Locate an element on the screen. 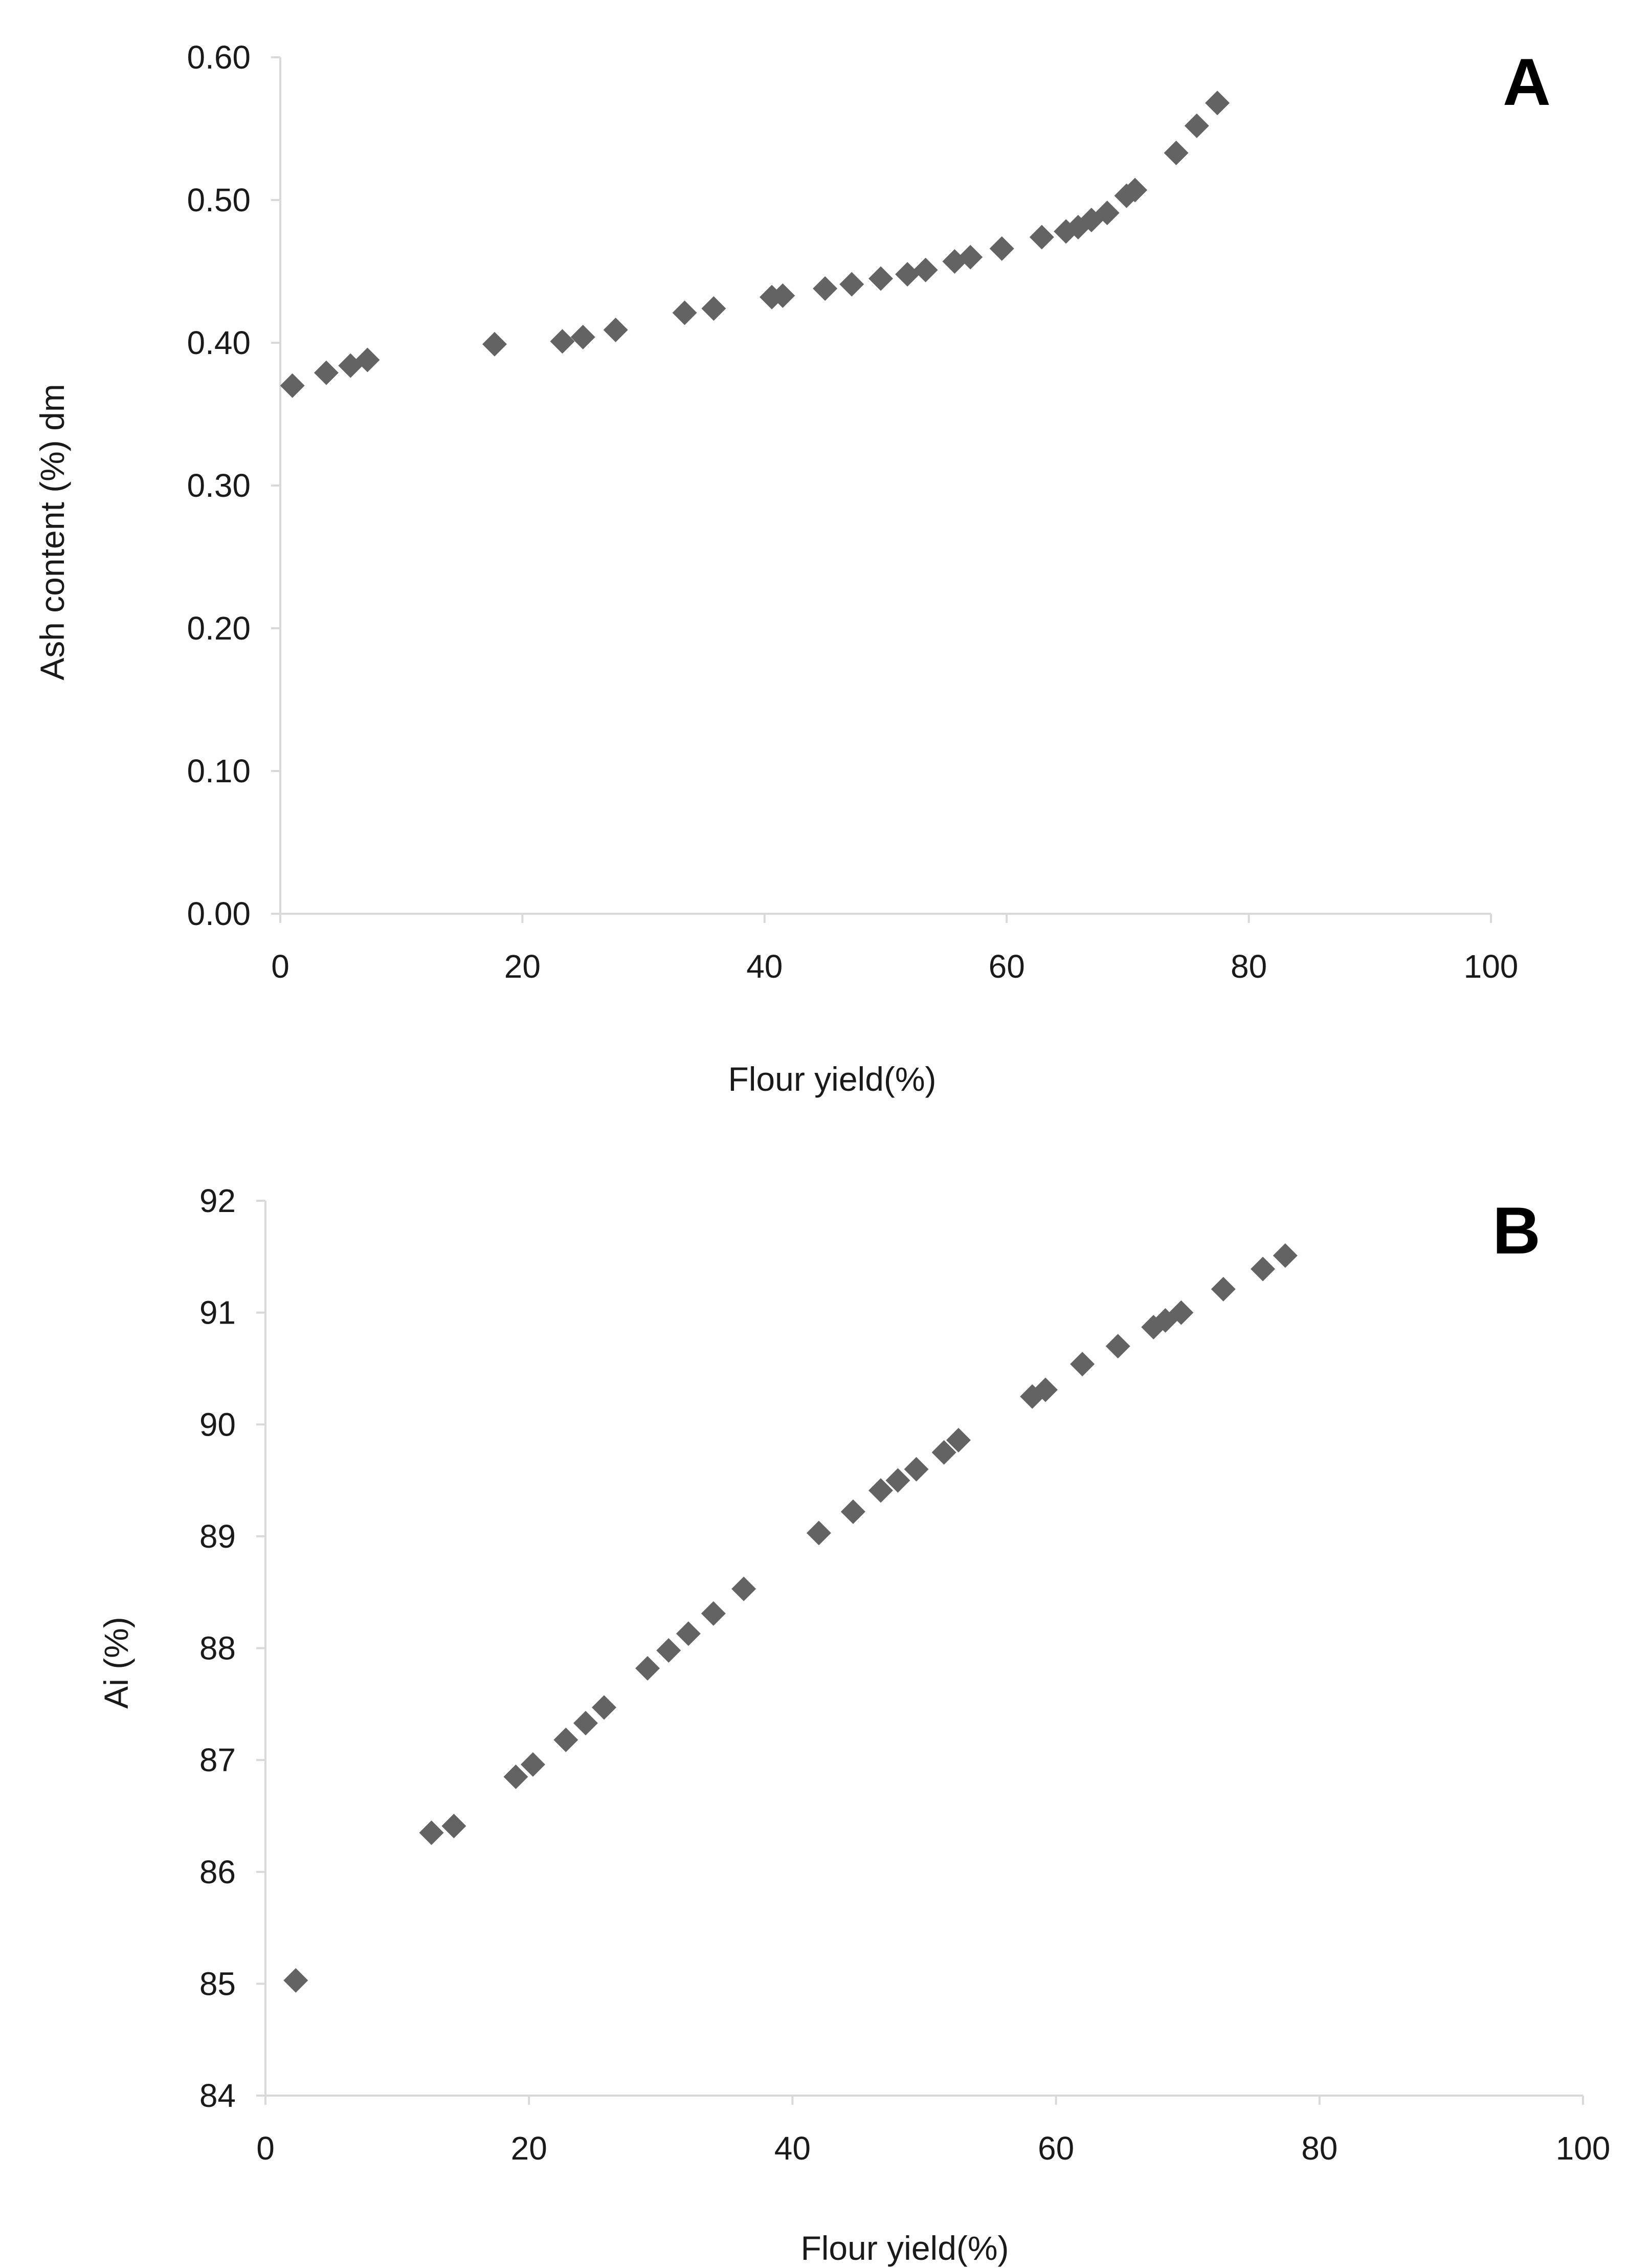  panel-b-y-tick-label: 84 is located at coordinates (217, 2095).